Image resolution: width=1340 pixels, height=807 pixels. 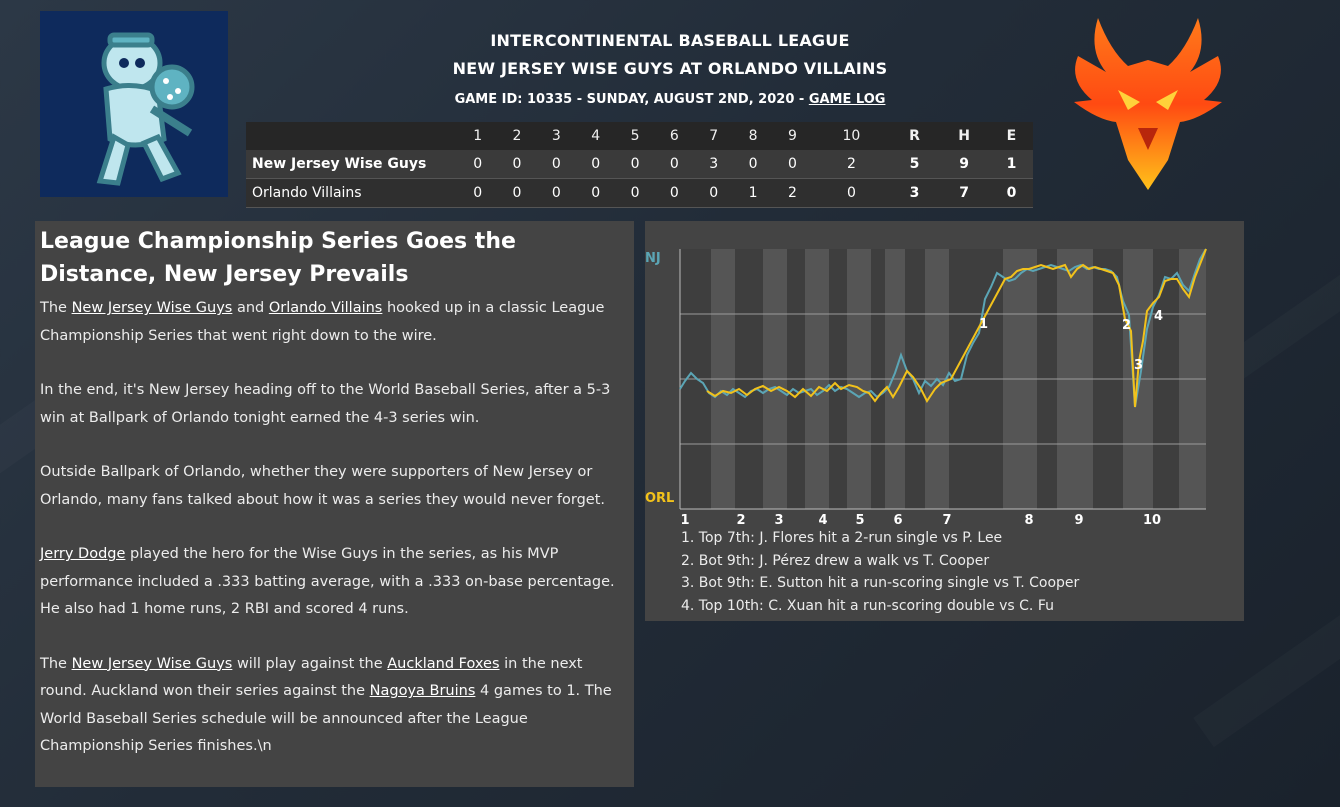 I want to click on errors-total: 1, so click(x=1011, y=164).